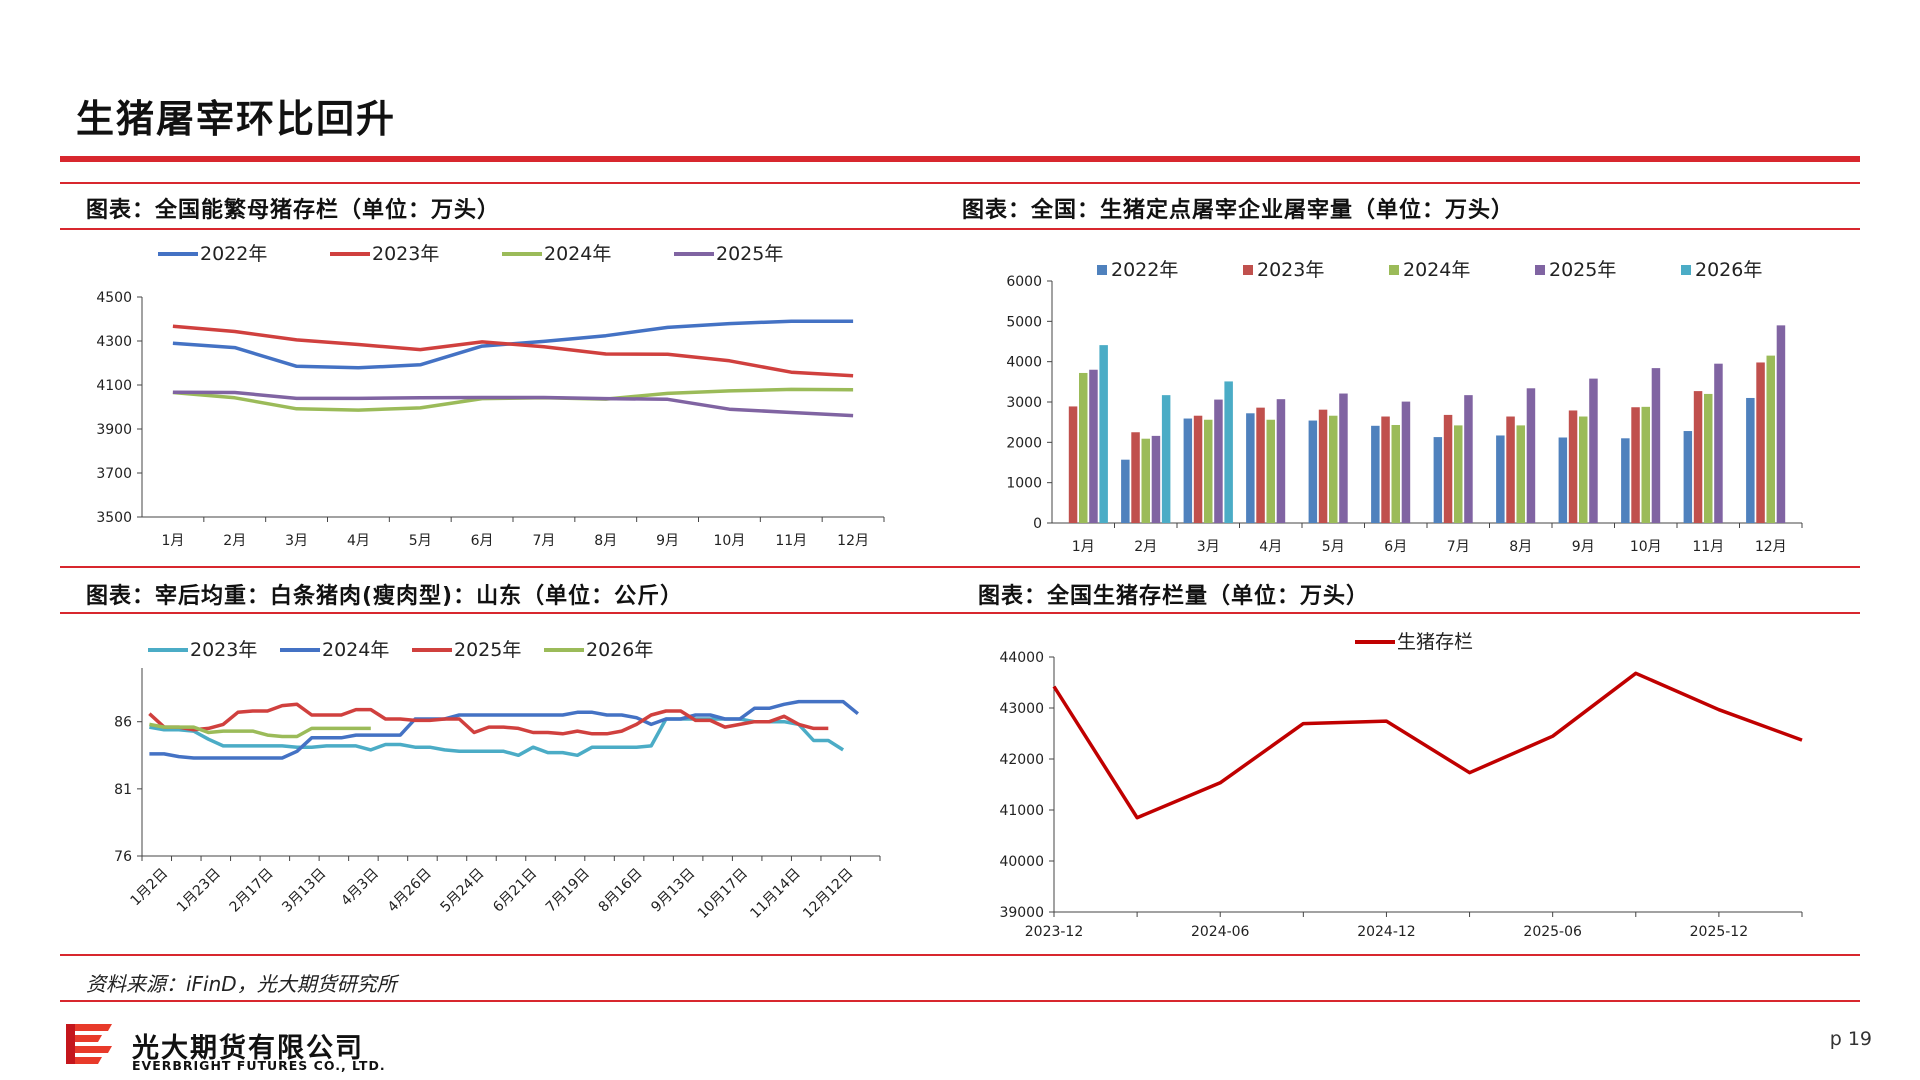  What do you see at coordinates (828, 894) in the screenshot?
I see `weight-x-tick-label: 12月12日` at bounding box center [828, 894].